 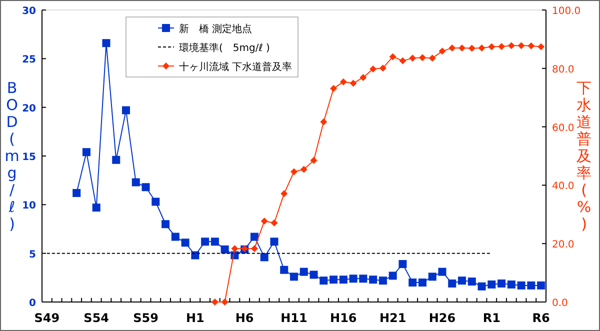 I want to click on text: BOD(mg/ℓ), so click(x=12, y=156).